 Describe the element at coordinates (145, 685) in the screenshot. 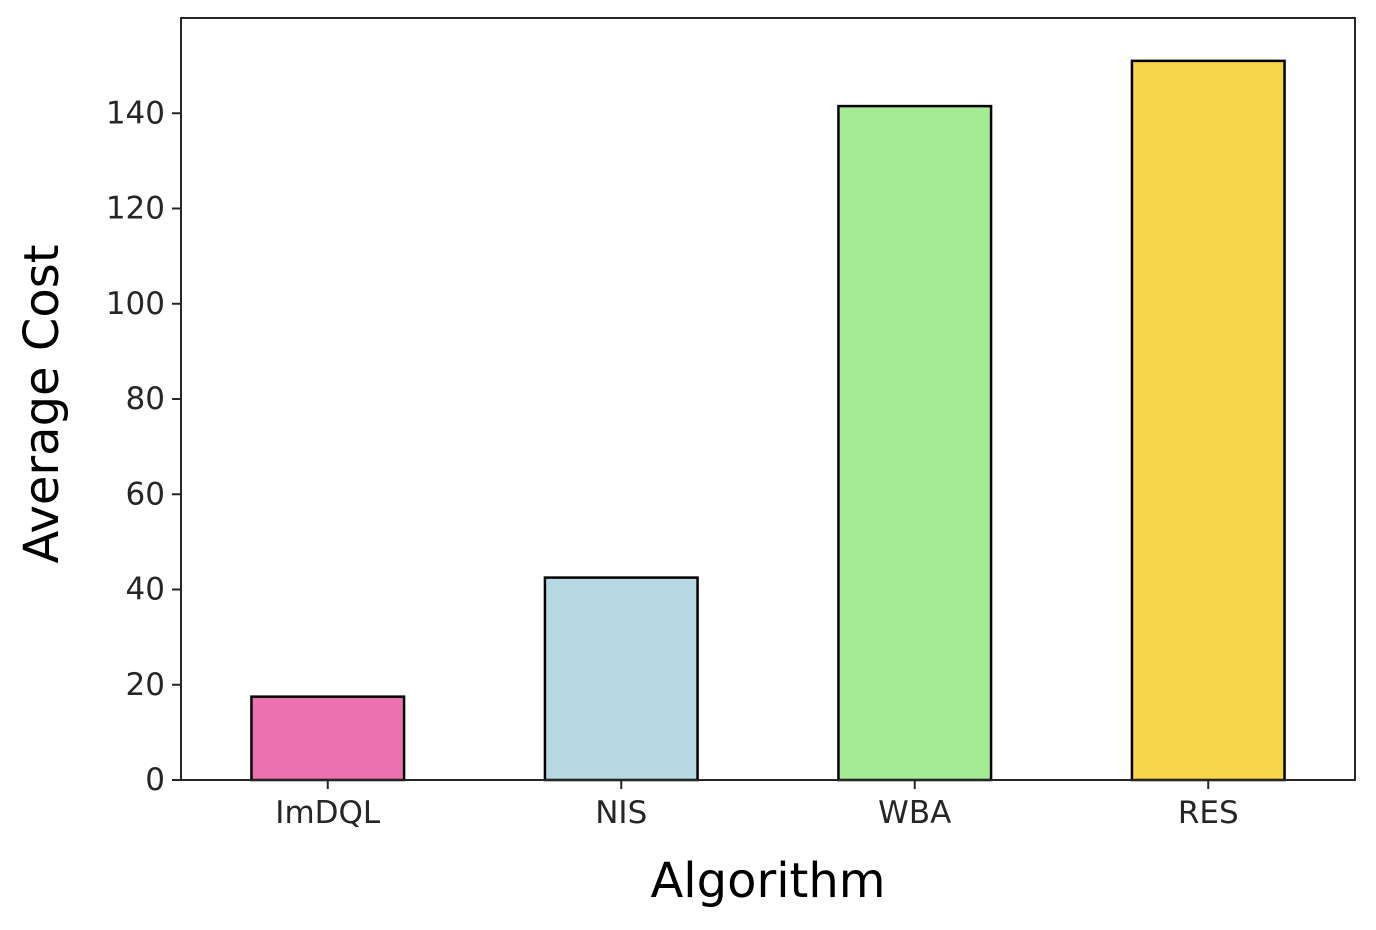

I see `y-tick-label: 20` at that location.